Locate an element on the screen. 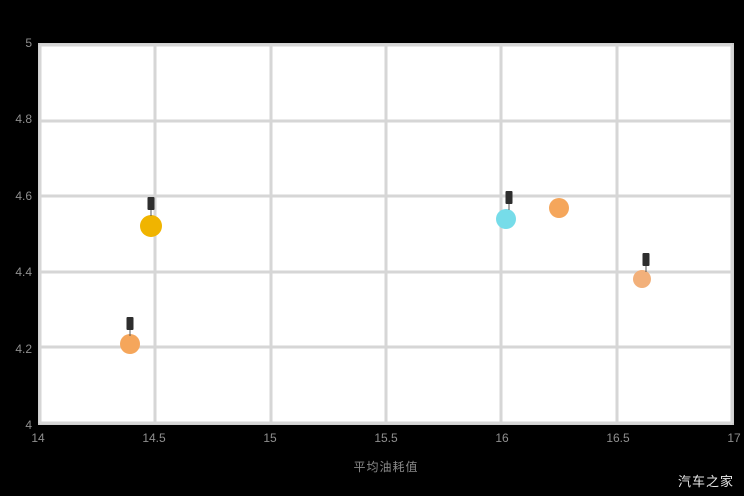 This screenshot has width=744, height=496. y-tick-label: 5 is located at coordinates (28, 43).